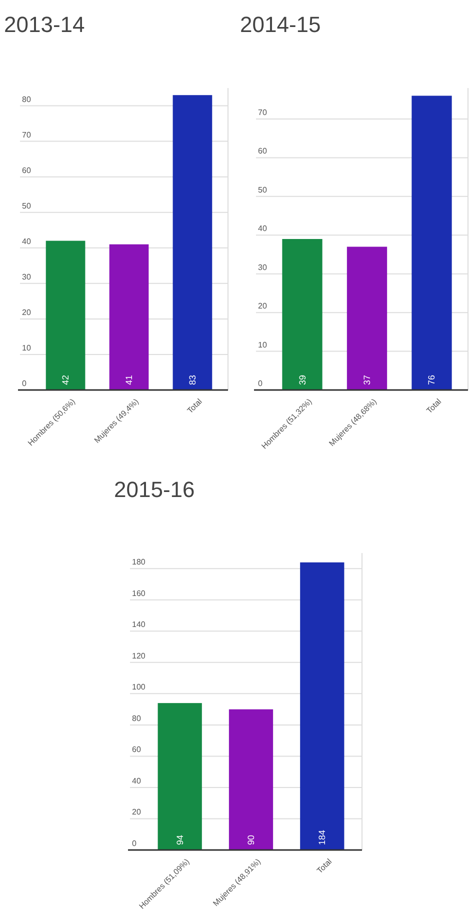  What do you see at coordinates (139, 655) in the screenshot?
I see `y-tick-label: 120` at bounding box center [139, 655].